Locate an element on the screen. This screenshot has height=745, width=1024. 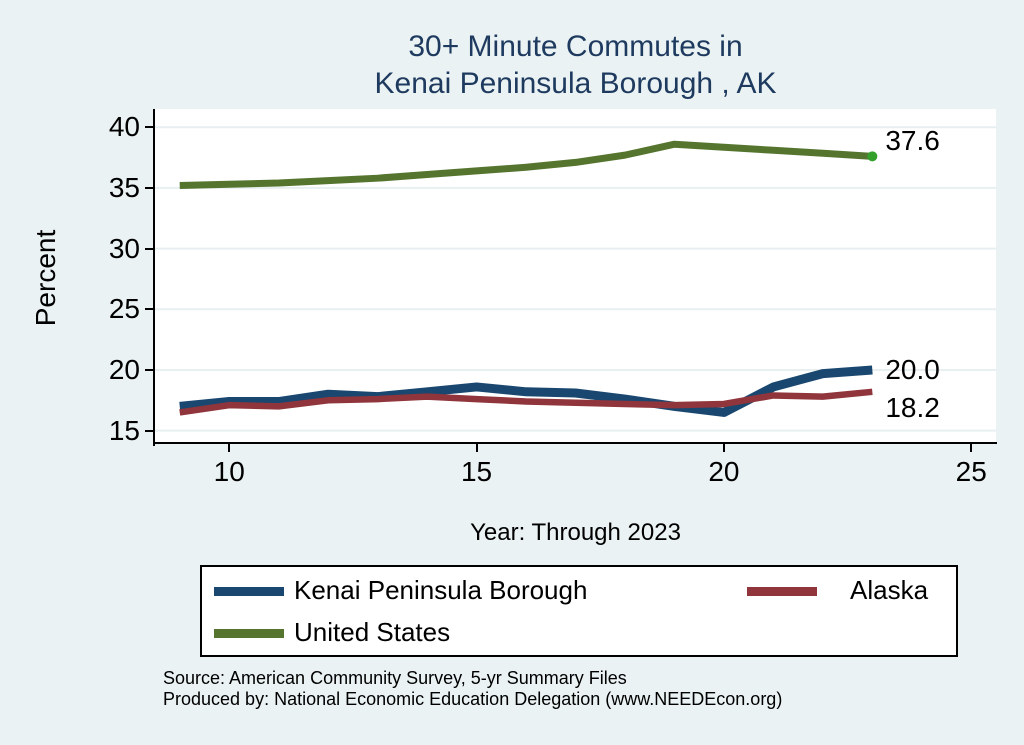
end-marker-dot is located at coordinates (872, 156).